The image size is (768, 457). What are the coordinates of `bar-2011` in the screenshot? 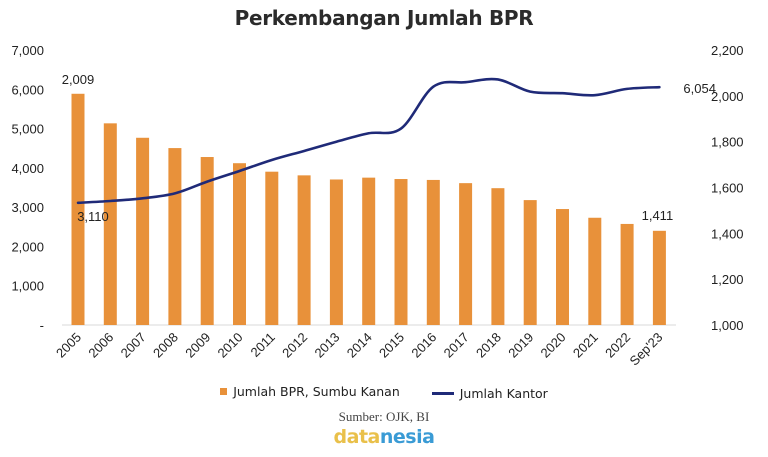 It's located at (272, 248).